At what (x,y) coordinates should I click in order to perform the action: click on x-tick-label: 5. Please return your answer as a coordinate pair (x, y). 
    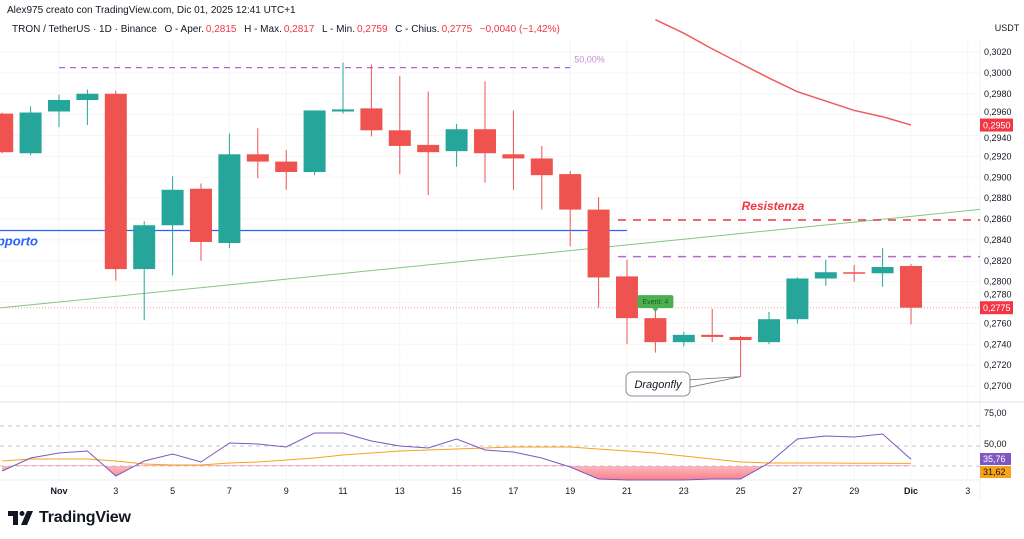
    Looking at the image, I should click on (172, 491).